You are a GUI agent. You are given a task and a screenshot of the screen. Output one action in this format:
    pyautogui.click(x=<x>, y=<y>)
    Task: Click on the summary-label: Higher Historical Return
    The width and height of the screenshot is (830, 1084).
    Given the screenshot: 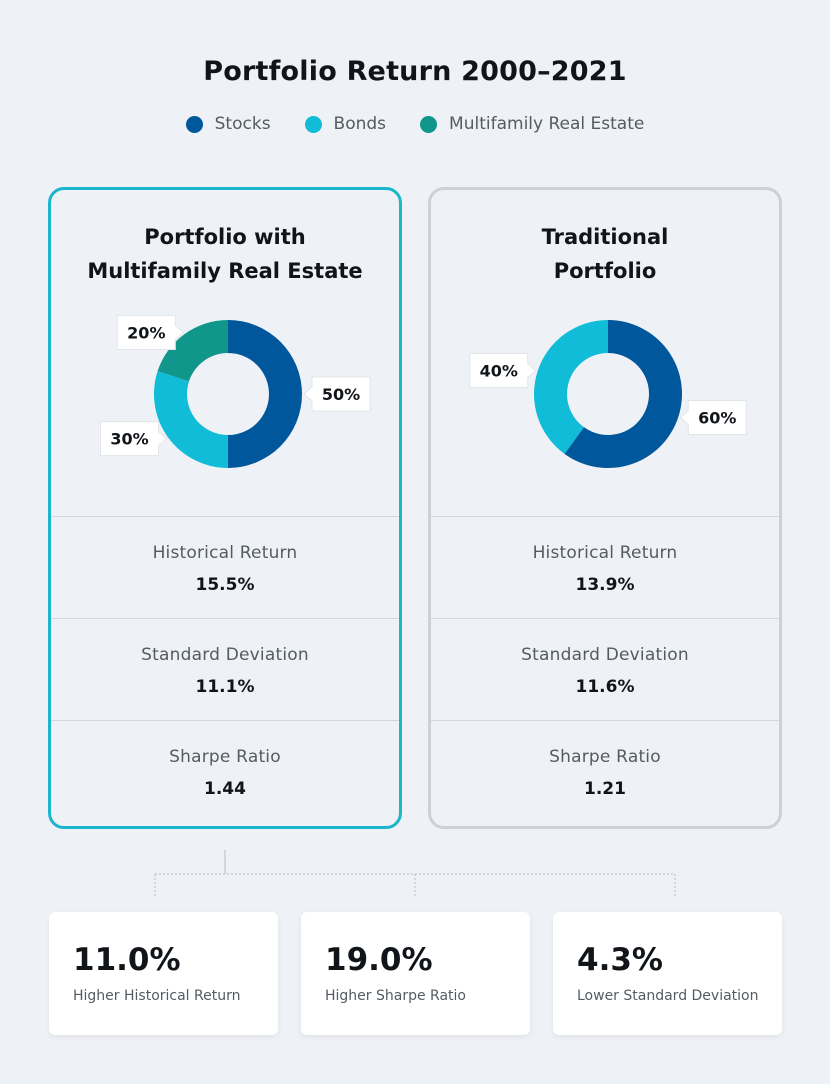 What is the action you would take?
    pyautogui.click(x=157, y=996)
    